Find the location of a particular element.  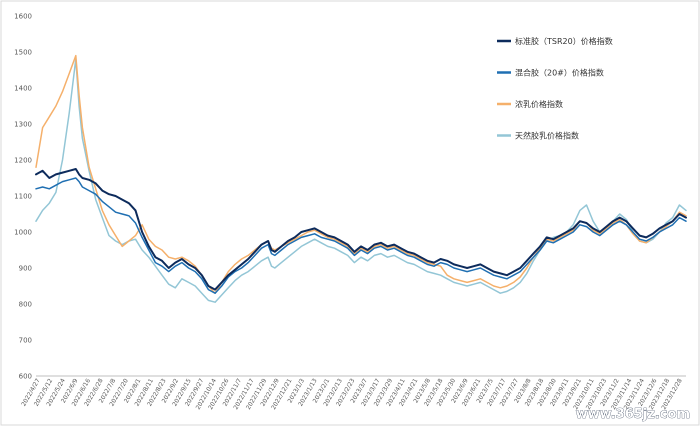

y-tick-label: 1000 is located at coordinates (23, 233).